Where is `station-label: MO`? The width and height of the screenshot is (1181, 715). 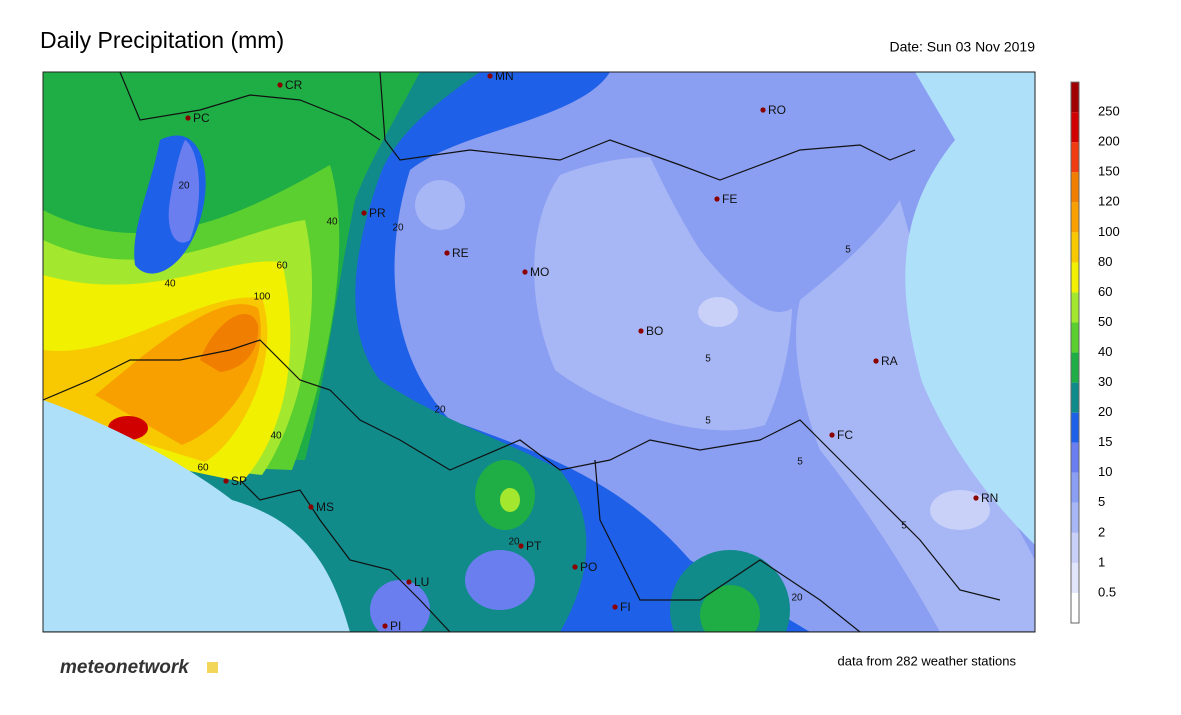 station-label: MO is located at coordinates (539, 272).